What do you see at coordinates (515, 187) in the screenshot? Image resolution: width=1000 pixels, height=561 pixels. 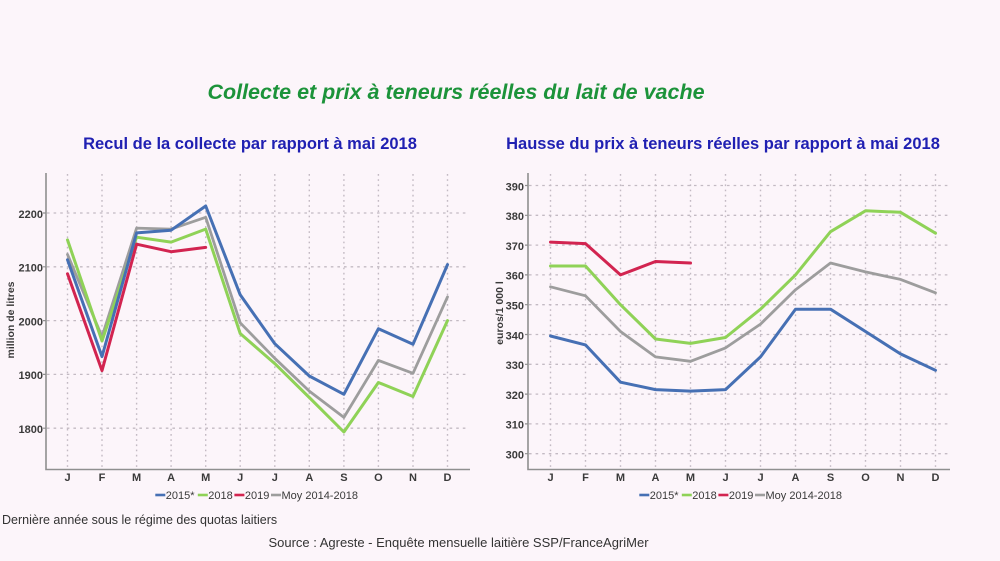 I see `svg-text: 390` at bounding box center [515, 187].